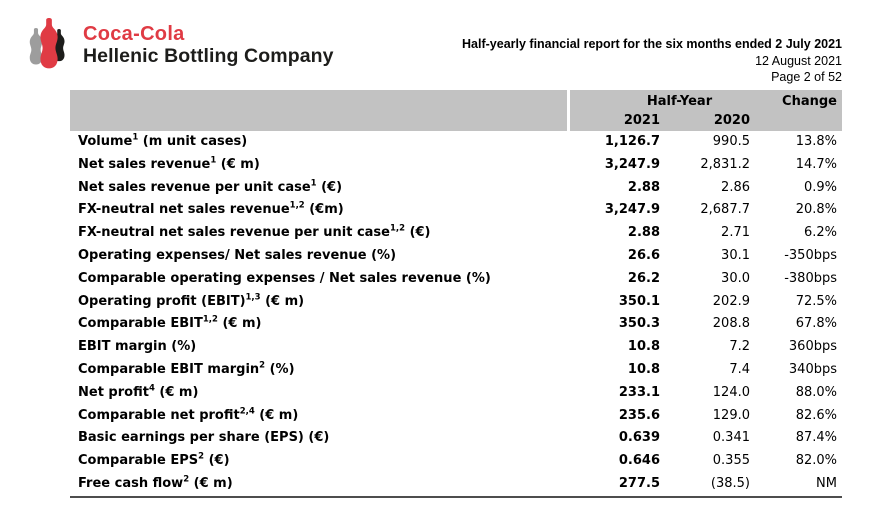 Image resolution: width=890 pixels, height=512 pixels. Describe the element at coordinates (798, 60) in the screenshot. I see `report-date: 12 August 2021` at that location.